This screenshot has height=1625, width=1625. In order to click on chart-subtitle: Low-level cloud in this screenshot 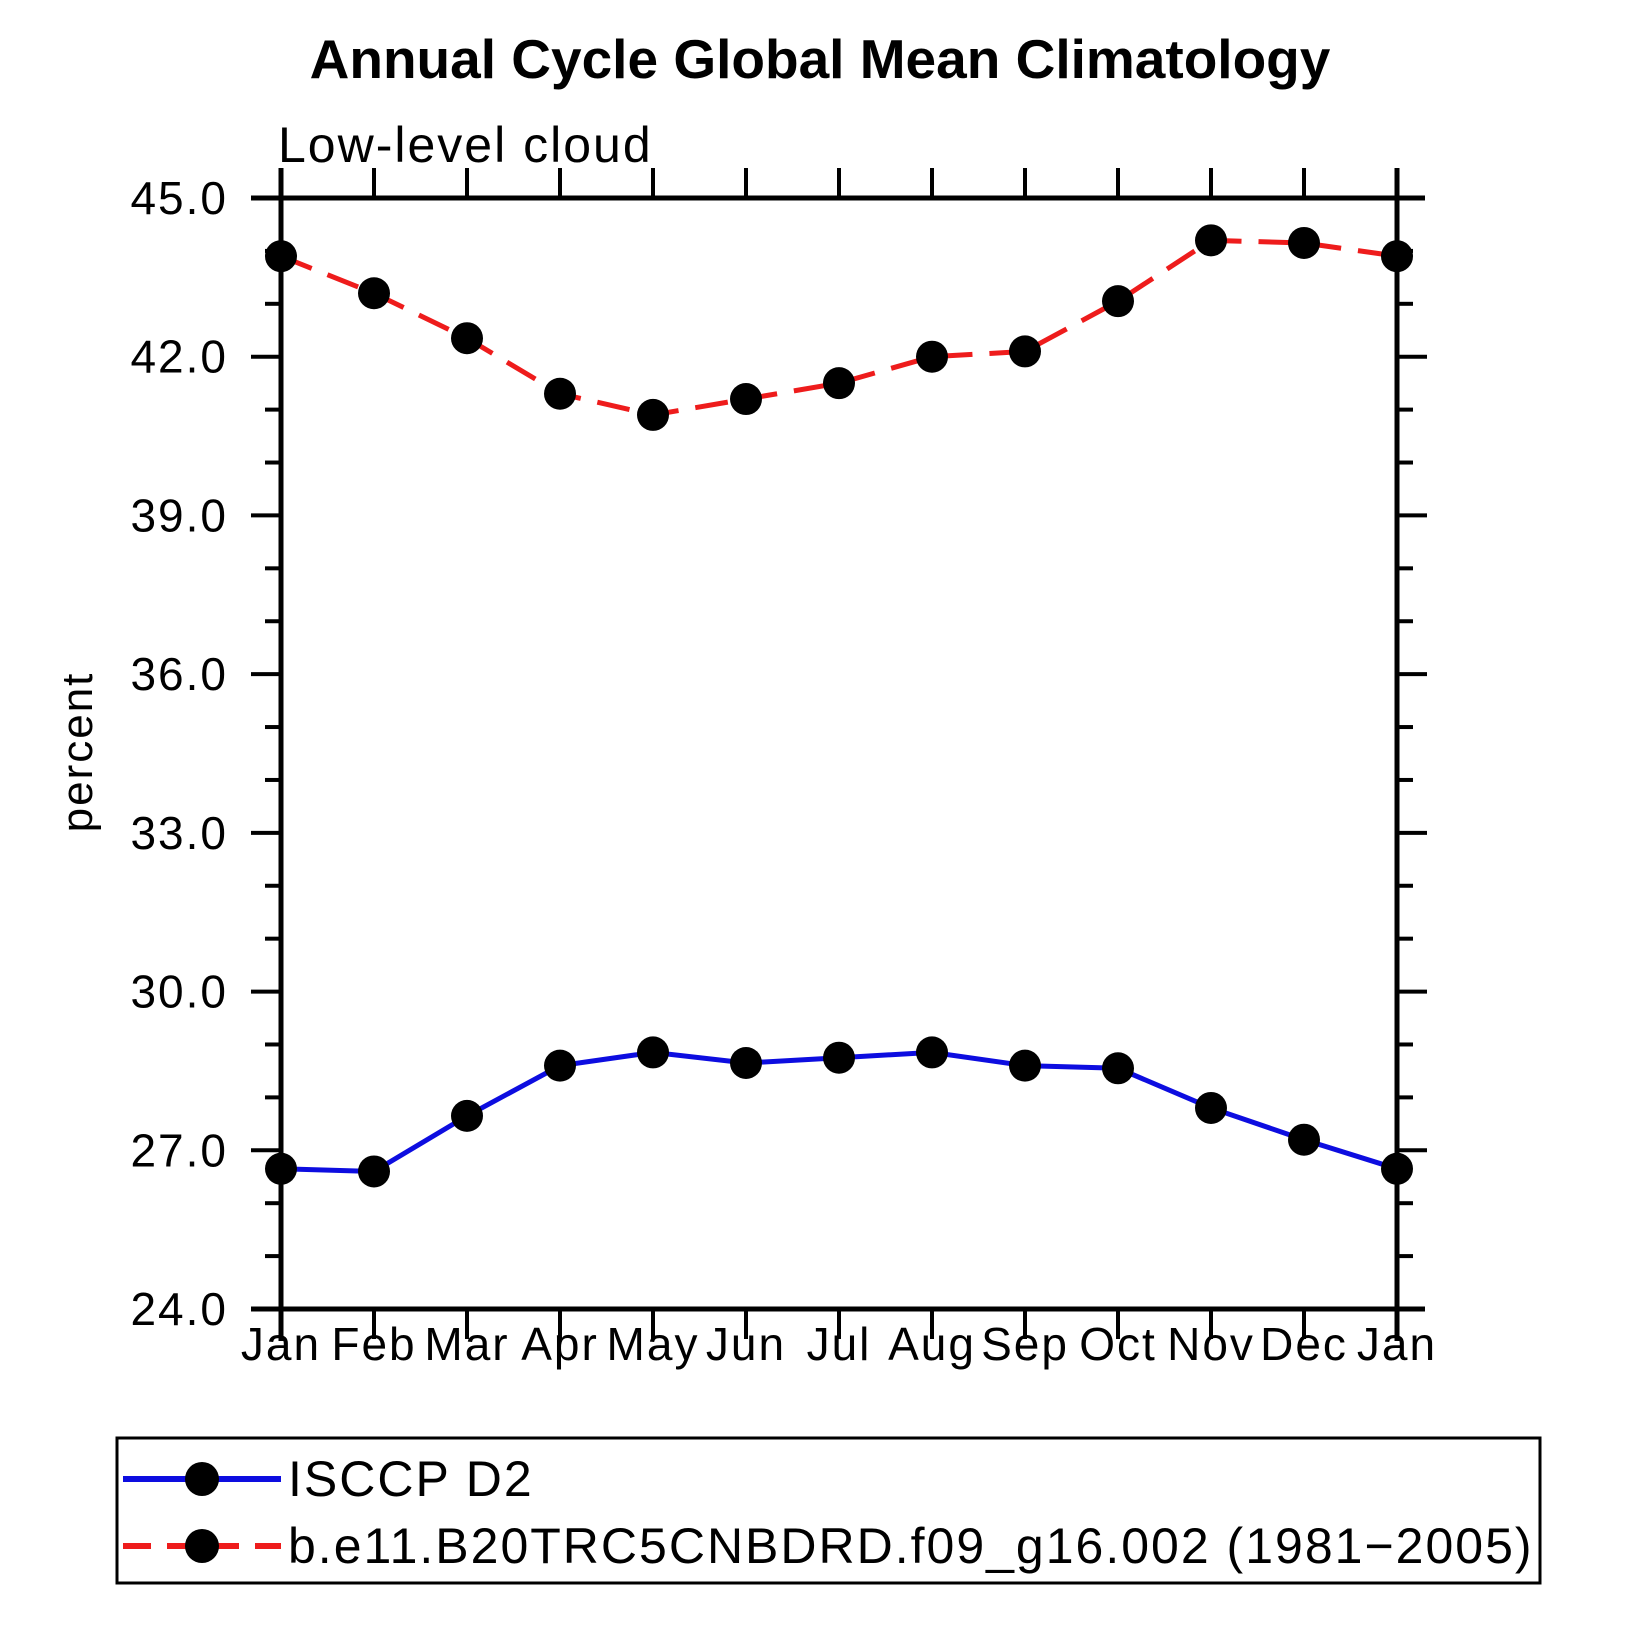, I will do `click(465, 145)`.